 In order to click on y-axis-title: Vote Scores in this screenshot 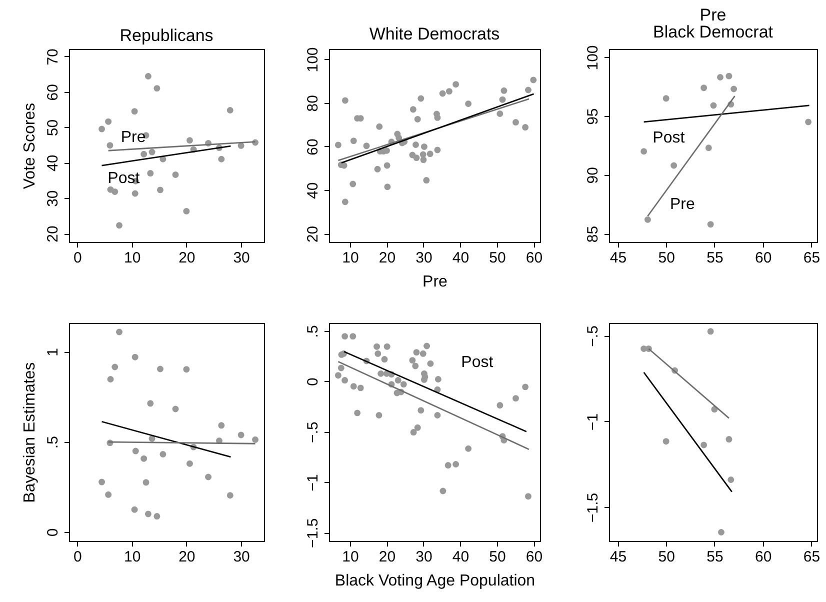, I will do `click(30, 146)`.